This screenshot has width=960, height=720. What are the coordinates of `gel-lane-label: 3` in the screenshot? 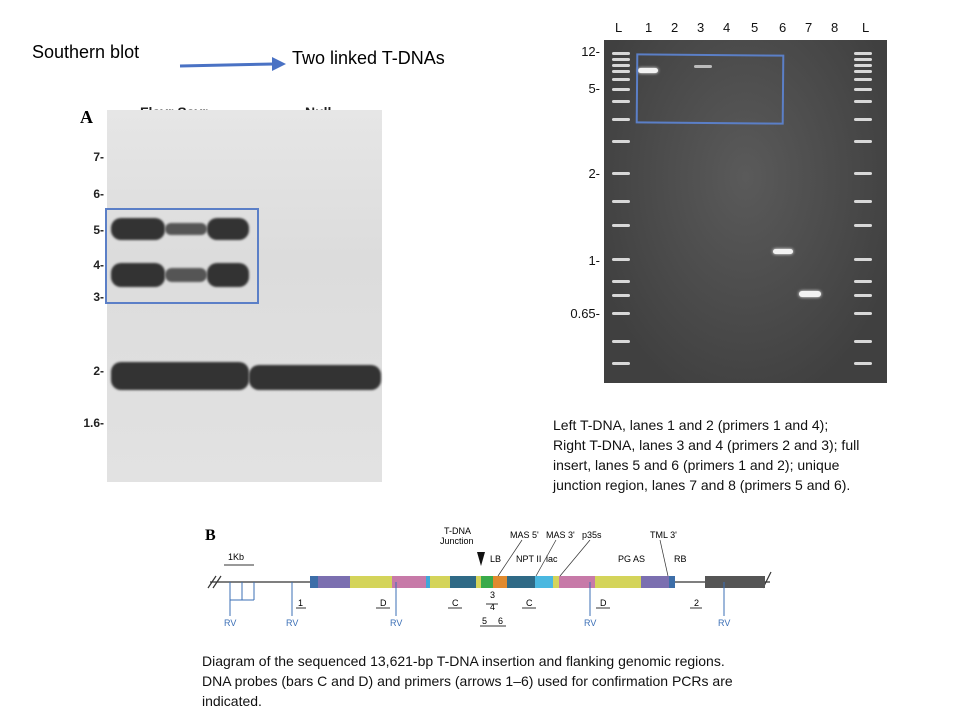 It's located at (701, 27).